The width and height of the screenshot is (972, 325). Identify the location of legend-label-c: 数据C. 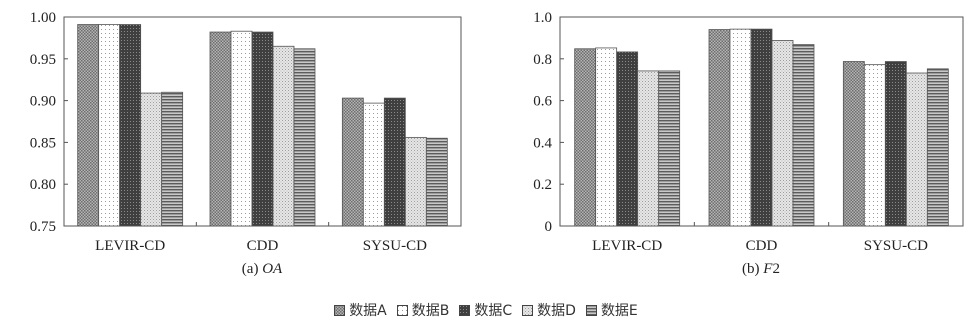
(493, 311).